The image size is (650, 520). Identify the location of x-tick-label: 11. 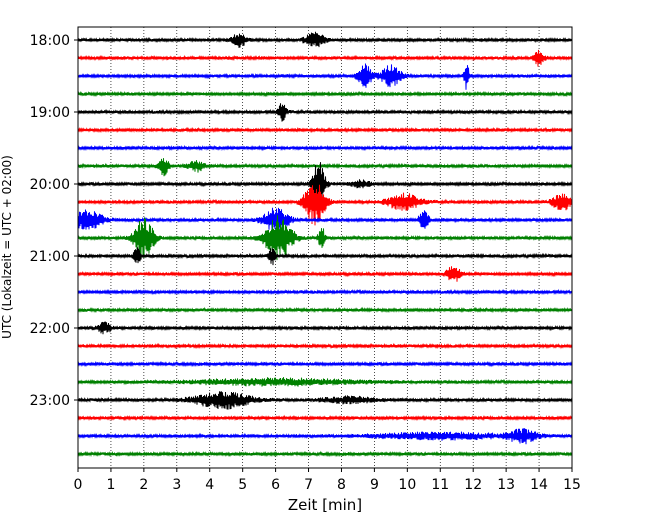
(440, 485).